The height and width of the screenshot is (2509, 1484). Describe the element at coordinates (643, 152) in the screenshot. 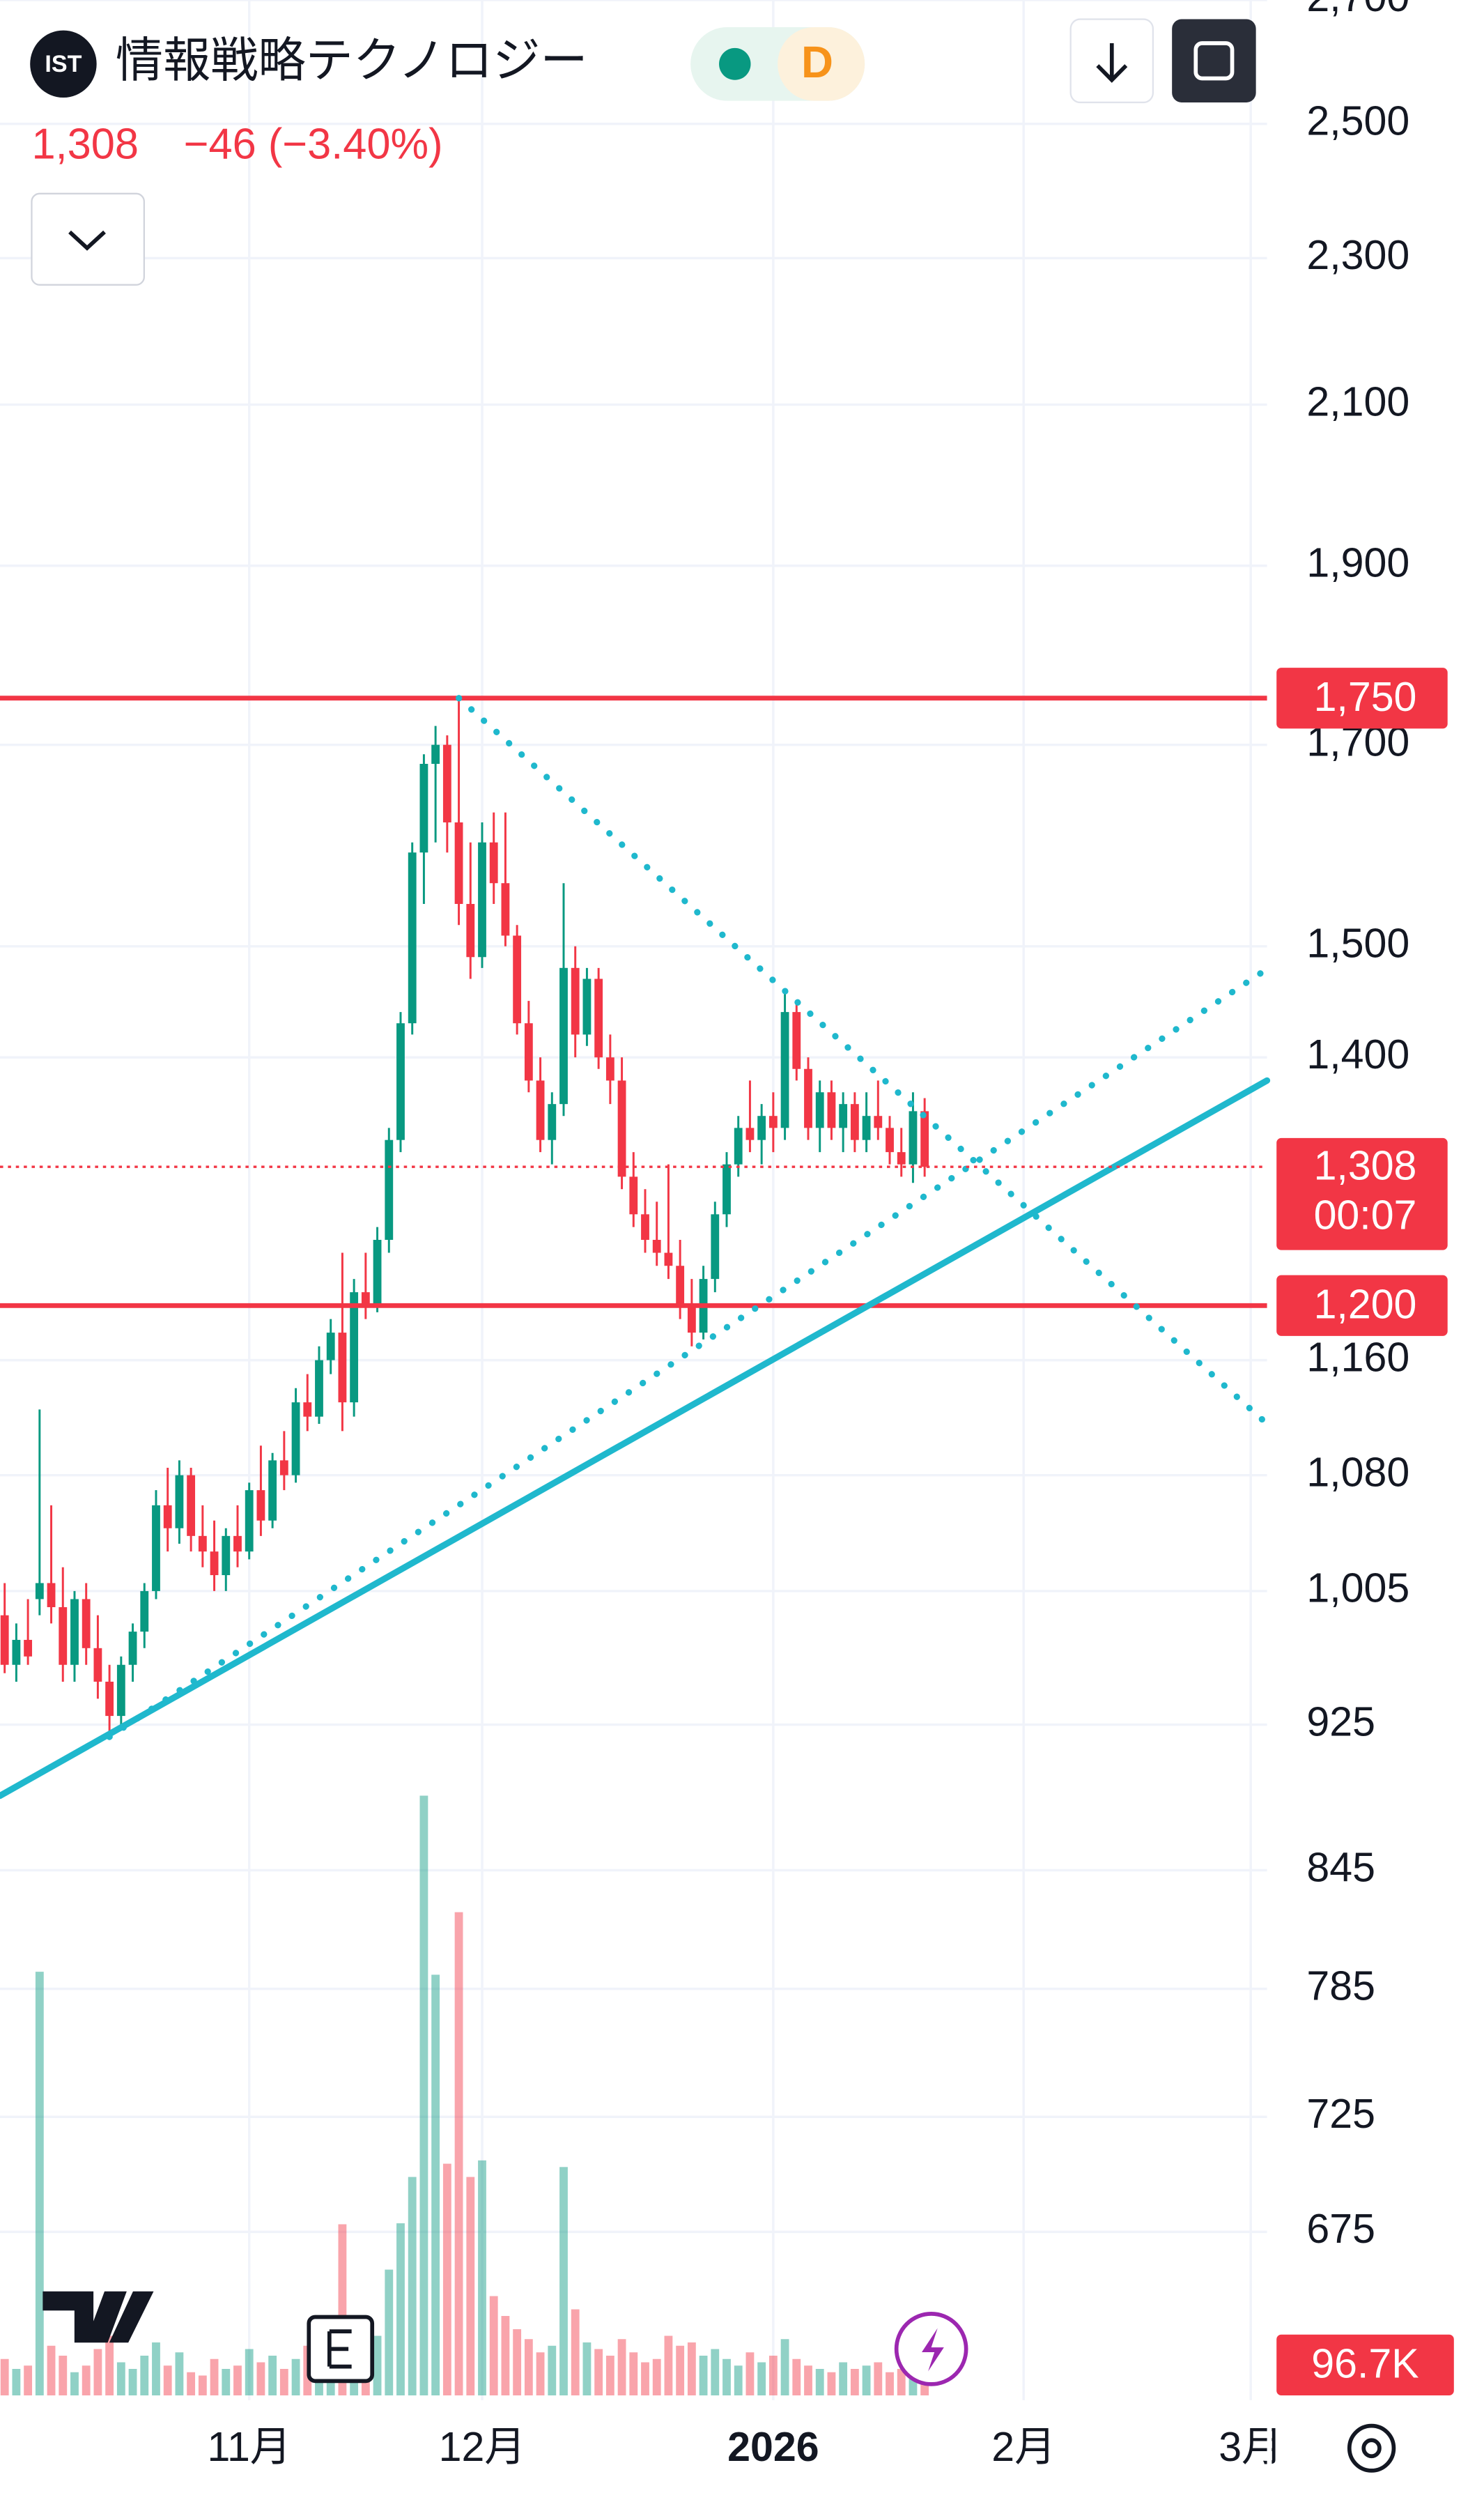

I see `header: IST 情報戦略テクノロジー D 1,308 −46 (−3.40%)` at that location.